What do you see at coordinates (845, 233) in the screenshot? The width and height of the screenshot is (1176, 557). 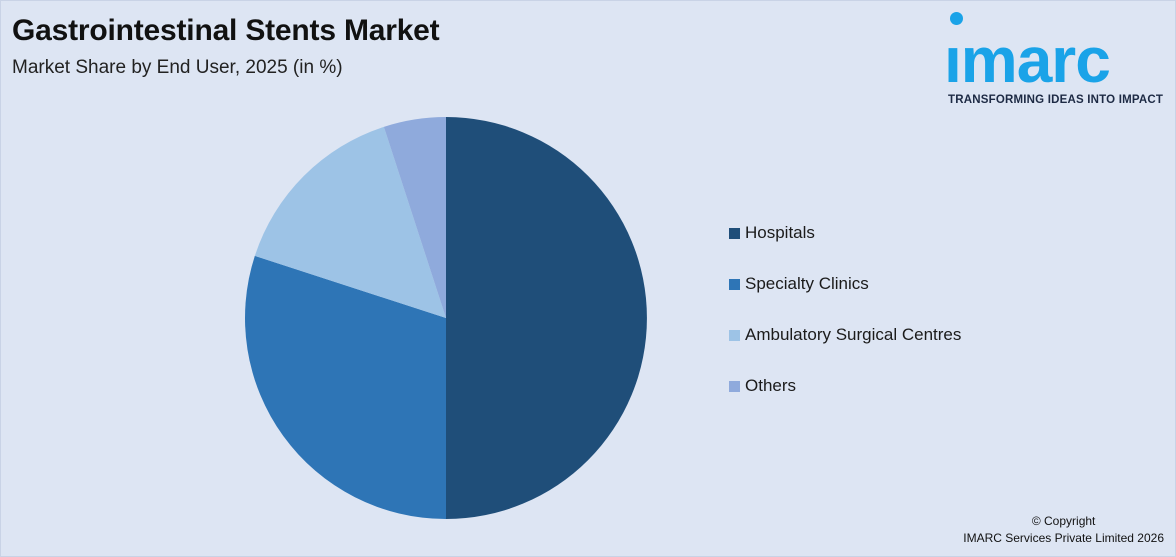 I see `legend-item: Hospitals` at bounding box center [845, 233].